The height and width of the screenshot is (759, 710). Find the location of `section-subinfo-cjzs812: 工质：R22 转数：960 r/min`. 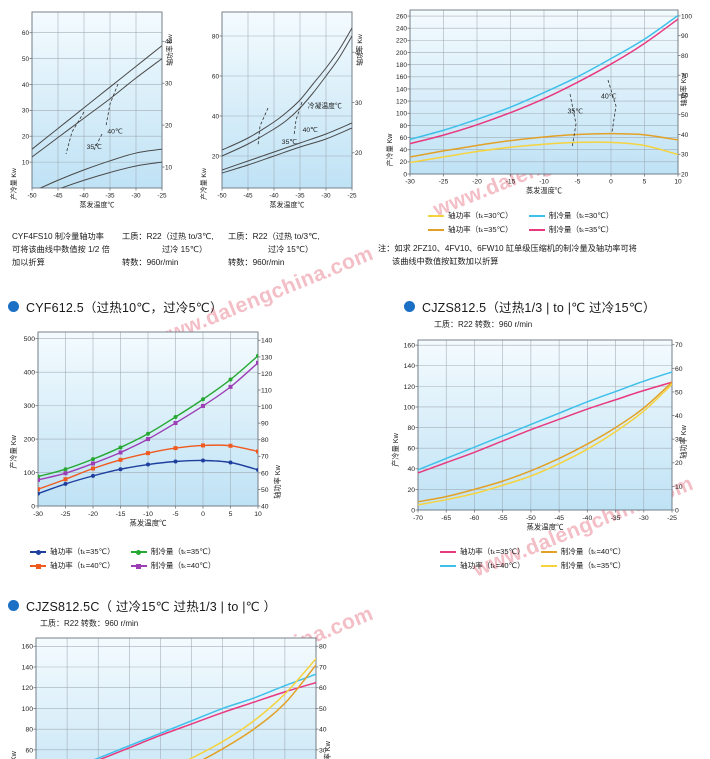

section-subinfo-cjzs812: 工质：R22 转数：960 r/min is located at coordinates (483, 324).